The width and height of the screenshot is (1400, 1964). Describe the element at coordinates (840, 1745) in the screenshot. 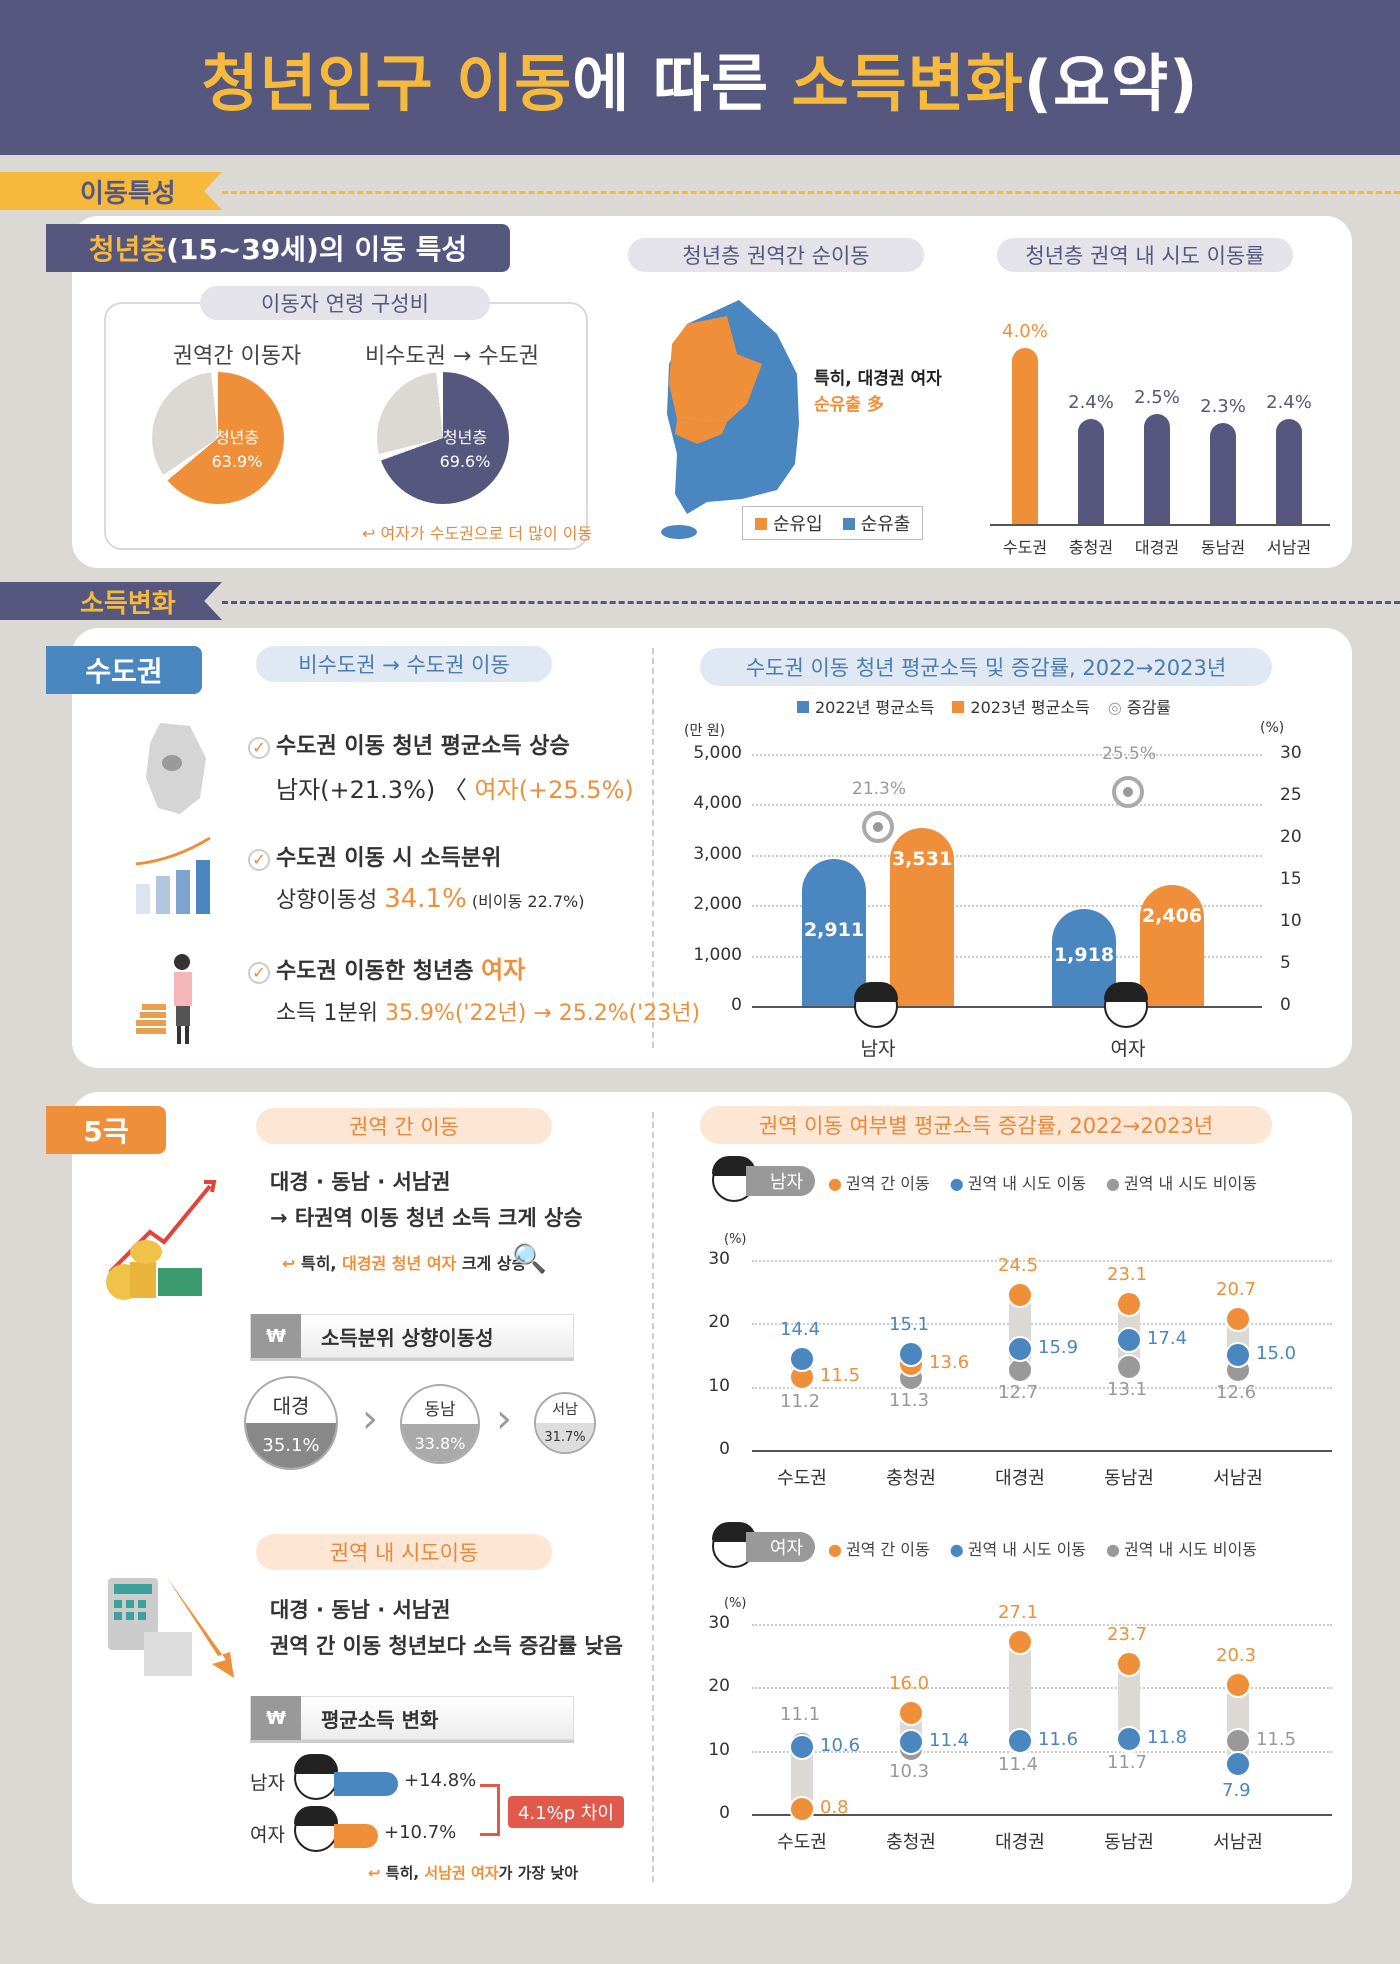

I see `data-label: 10.6` at that location.